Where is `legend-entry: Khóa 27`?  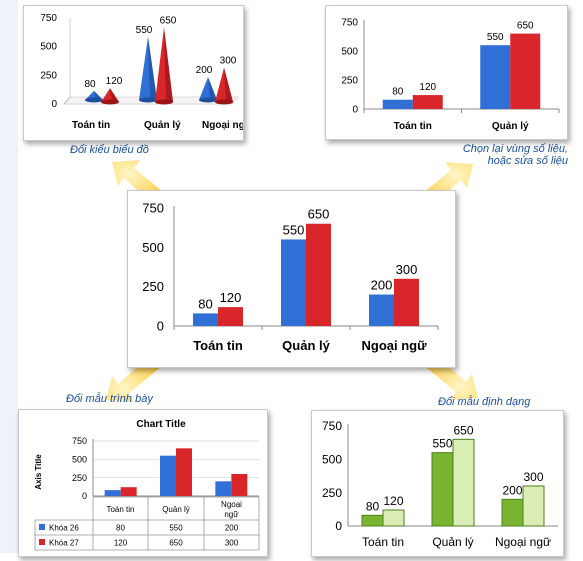 legend-entry: Khóa 27 is located at coordinates (64, 543).